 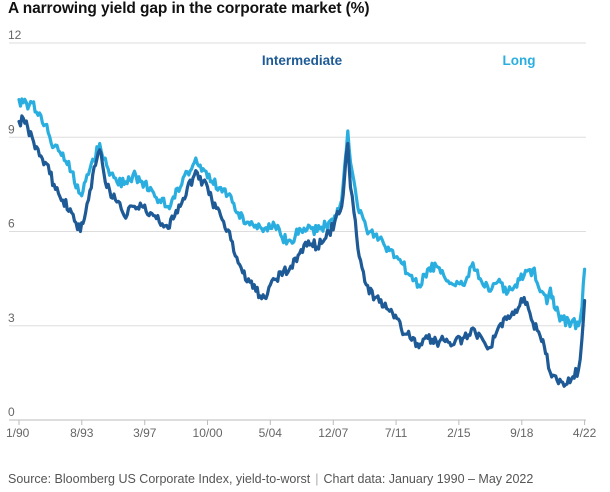 What do you see at coordinates (11, 224) in the screenshot?
I see `y-tick-label: 6` at bounding box center [11, 224].